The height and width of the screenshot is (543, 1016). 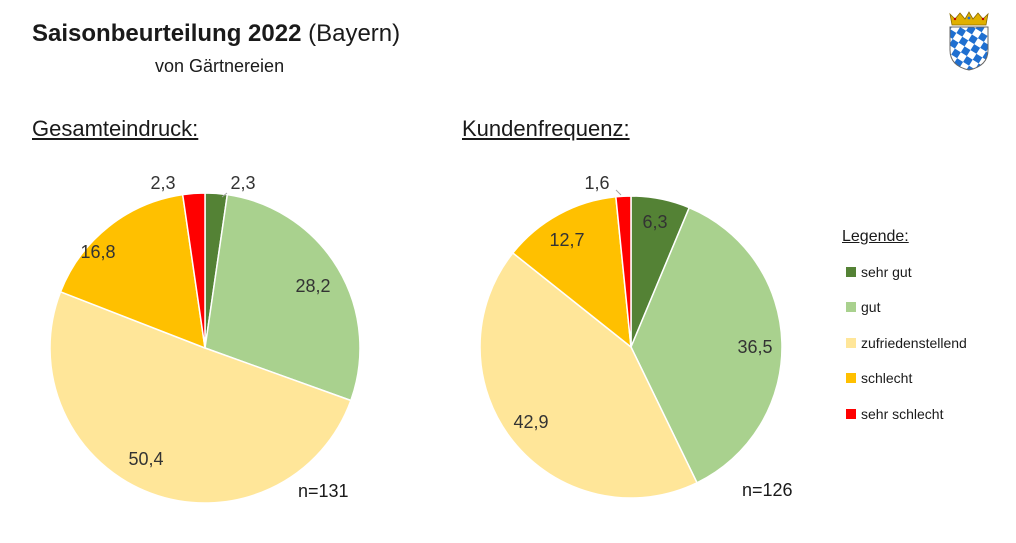 I want to click on chart-title-region: (Bayern), so click(x=354, y=33).